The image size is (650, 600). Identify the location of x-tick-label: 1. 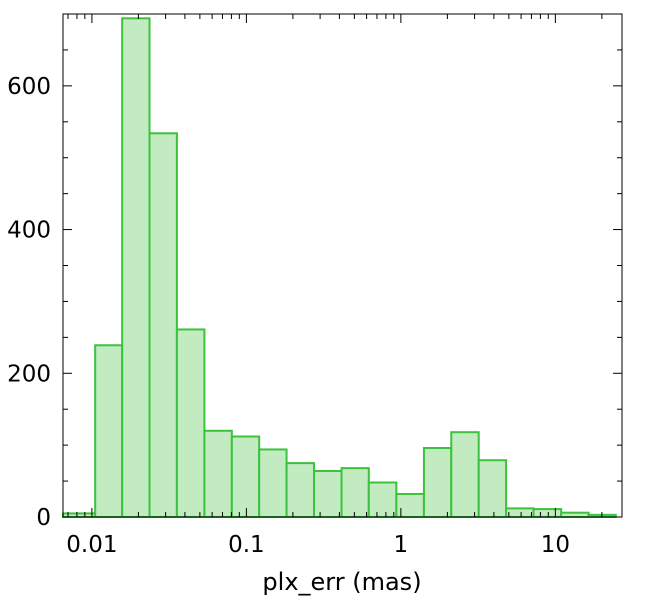
(401, 545).